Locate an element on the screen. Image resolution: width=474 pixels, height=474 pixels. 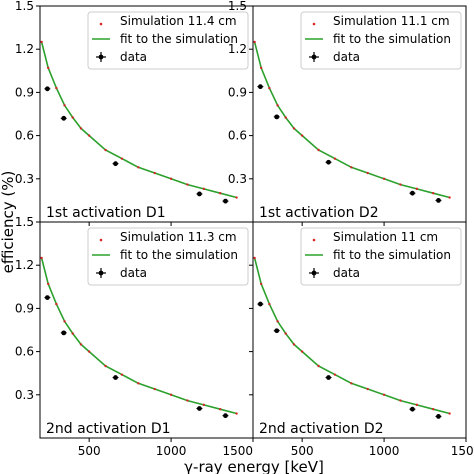
y-tick-label: 1.2 is located at coordinates (237, 49).